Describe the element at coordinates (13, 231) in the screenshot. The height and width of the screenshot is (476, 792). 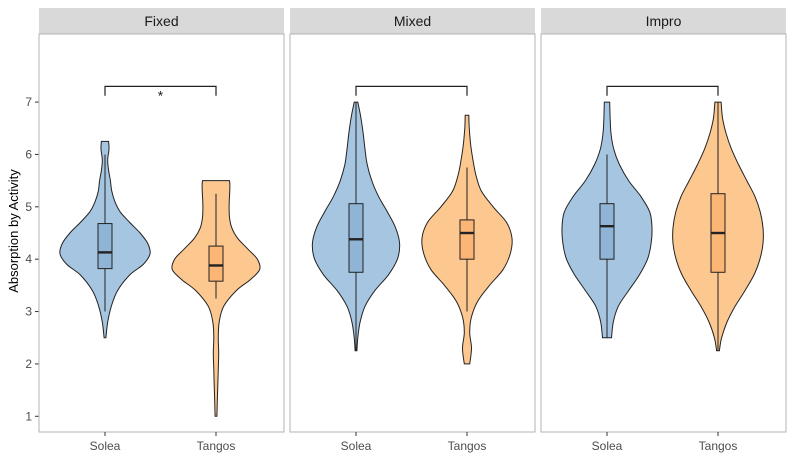
I see `y-axis-label: Absorption by Activity` at that location.